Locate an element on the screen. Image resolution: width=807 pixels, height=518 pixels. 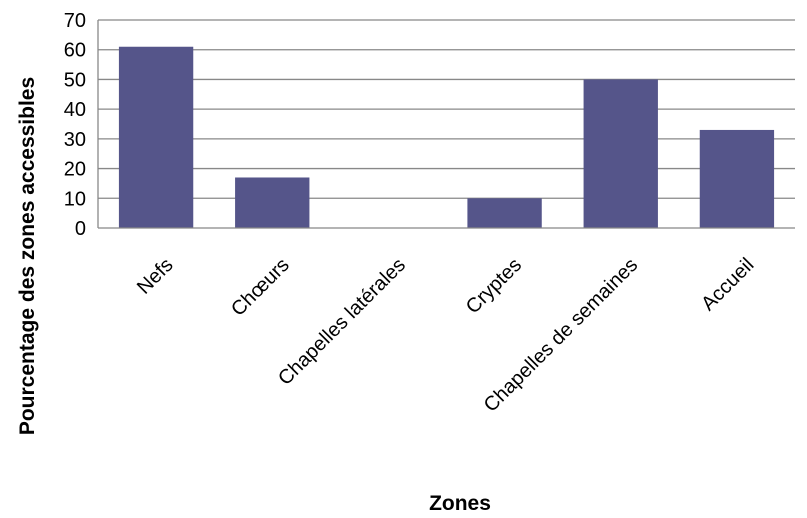
x-tick-label: Accueil is located at coordinates (727, 284).